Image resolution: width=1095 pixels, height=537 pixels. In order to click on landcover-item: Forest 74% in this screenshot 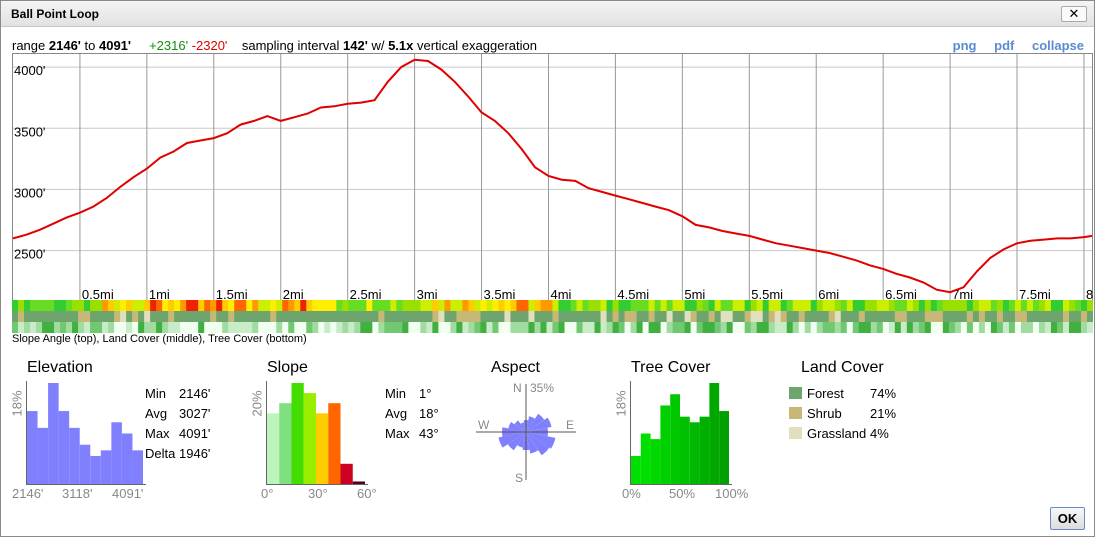, I will do `click(842, 393)`.